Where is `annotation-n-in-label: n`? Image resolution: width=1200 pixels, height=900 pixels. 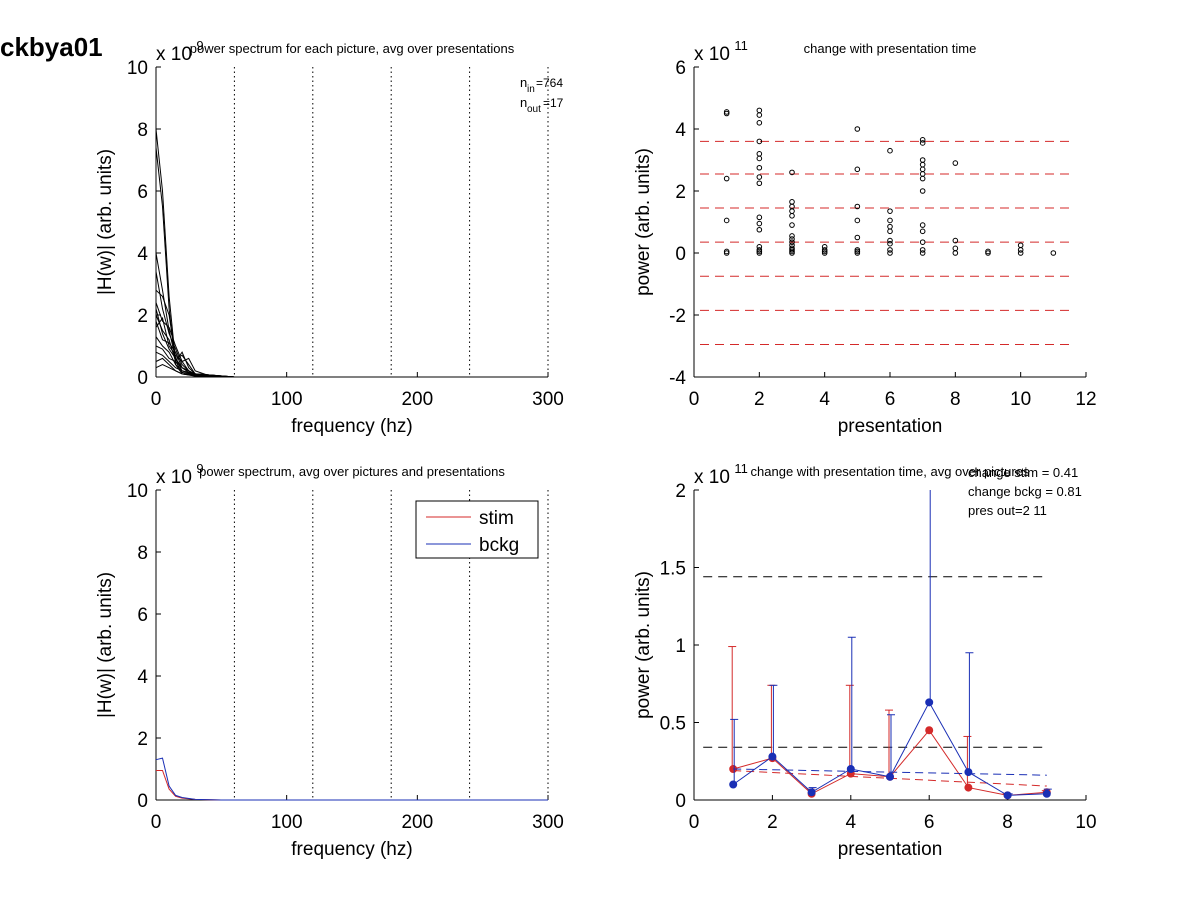
annotation-n-in-label: n is located at coordinates (523, 82).